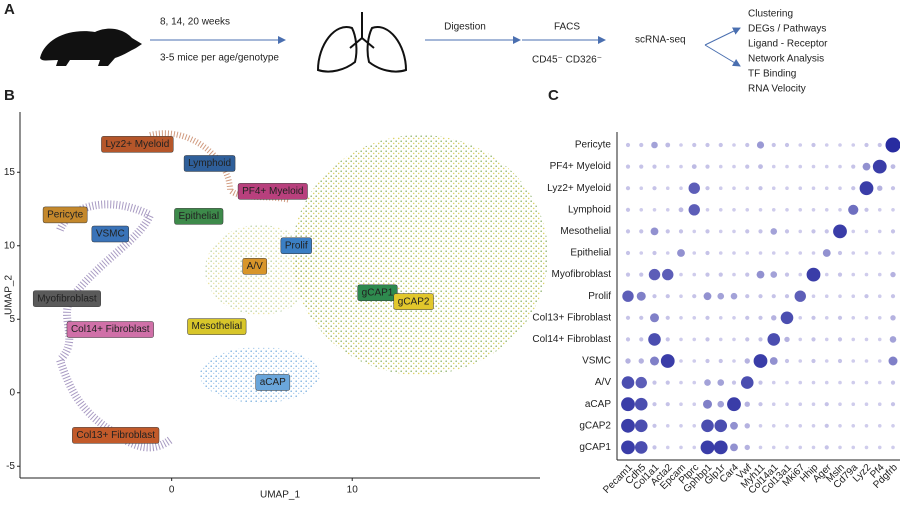 The width and height of the screenshot is (900, 508). What do you see at coordinates (65, 215) in the screenshot?
I see `cluster-label: Pericyte` at bounding box center [65, 215].